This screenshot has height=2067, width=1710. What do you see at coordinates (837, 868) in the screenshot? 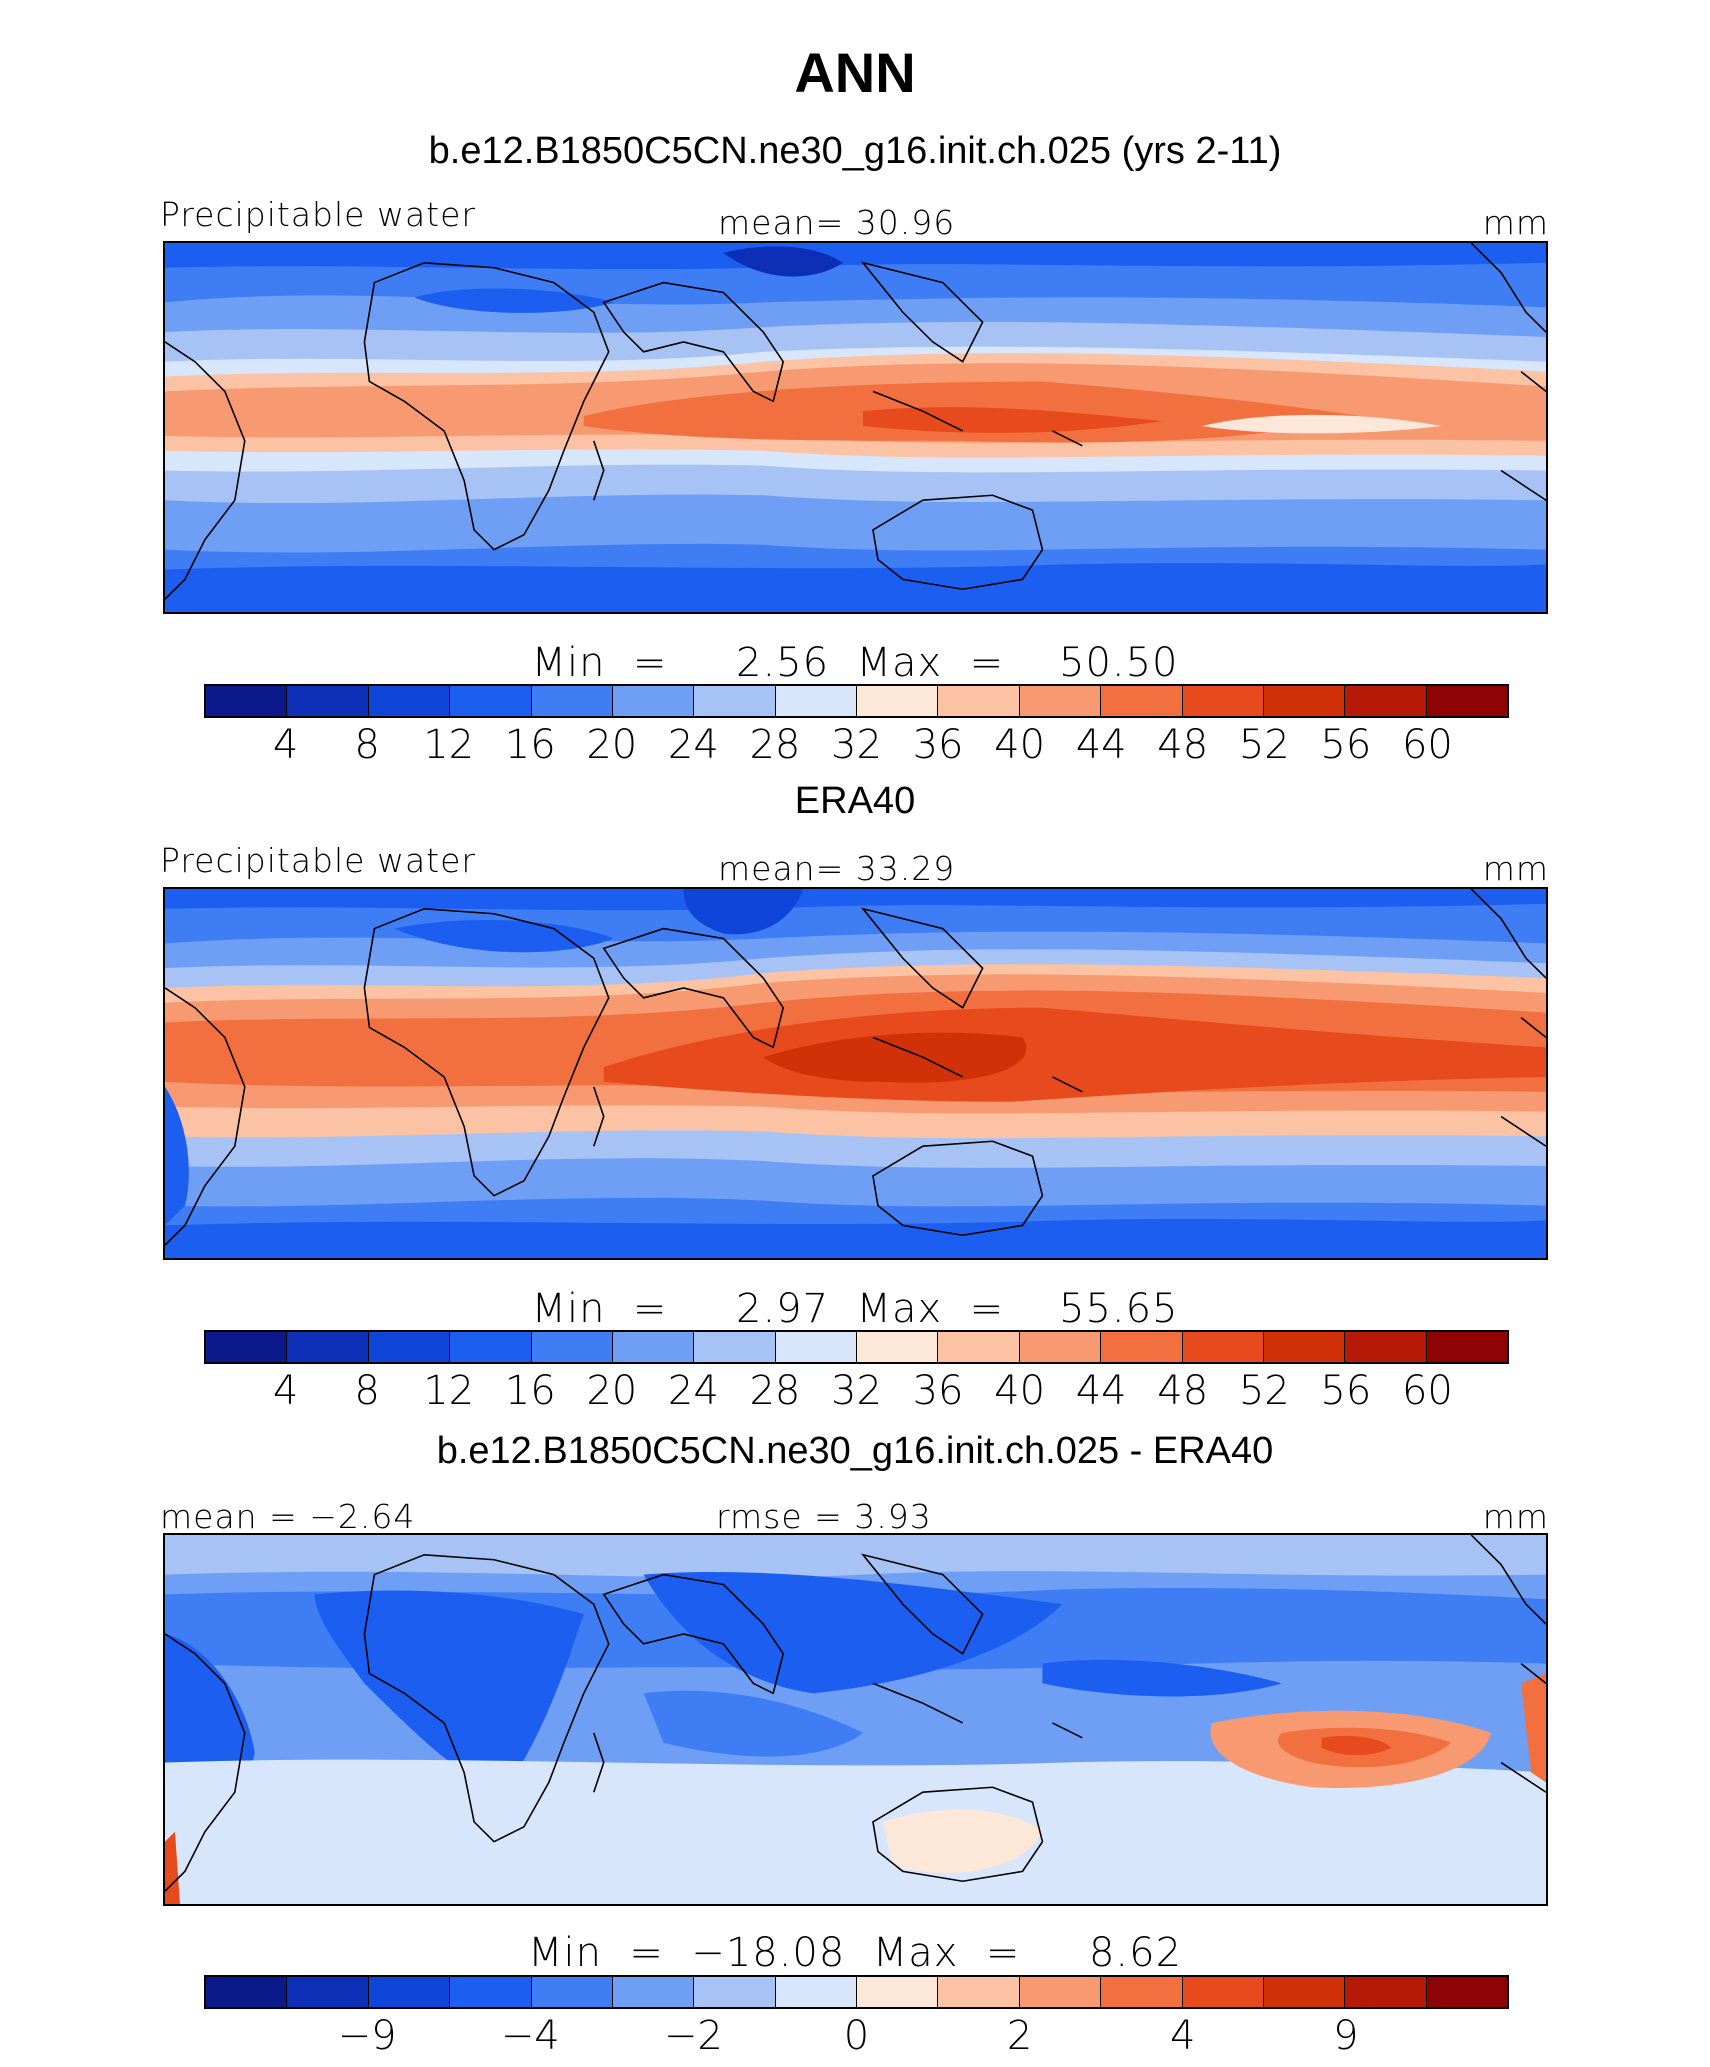
I see `panel-2-mean-label: mean= 33.29` at bounding box center [837, 868].